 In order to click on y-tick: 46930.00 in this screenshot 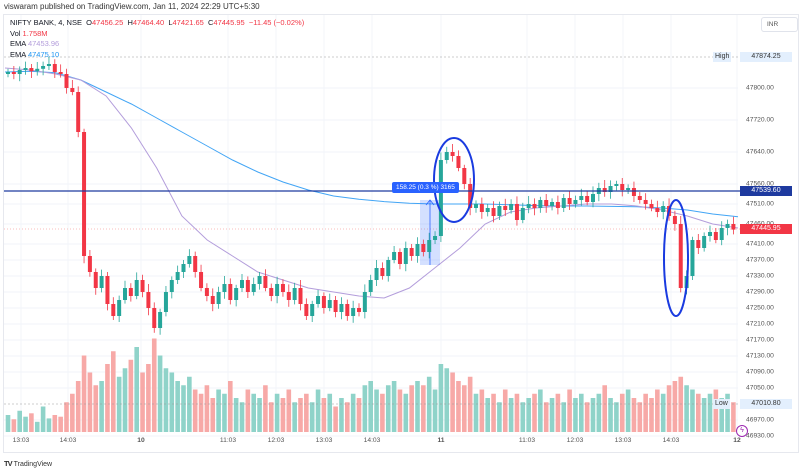, I will do `click(760, 436)`.